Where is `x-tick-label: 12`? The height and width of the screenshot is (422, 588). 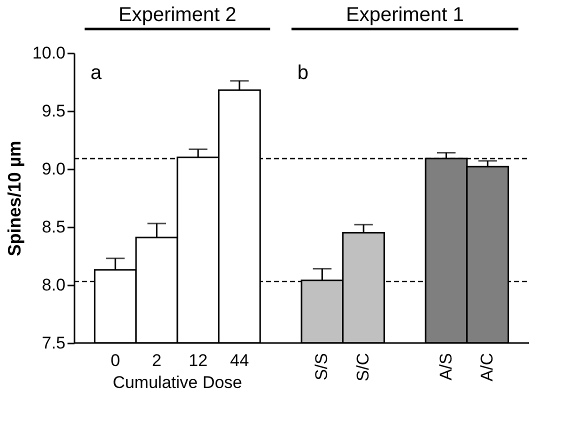 x-tick-label: 12 is located at coordinates (198, 360).